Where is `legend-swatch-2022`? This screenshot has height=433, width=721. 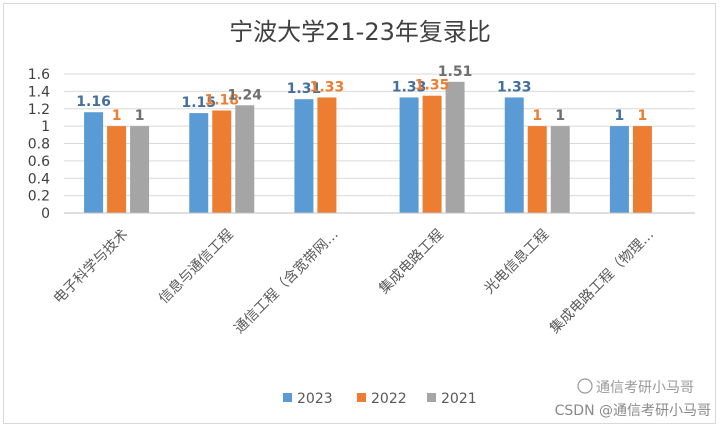
legend-swatch-2022 is located at coordinates (361, 397).